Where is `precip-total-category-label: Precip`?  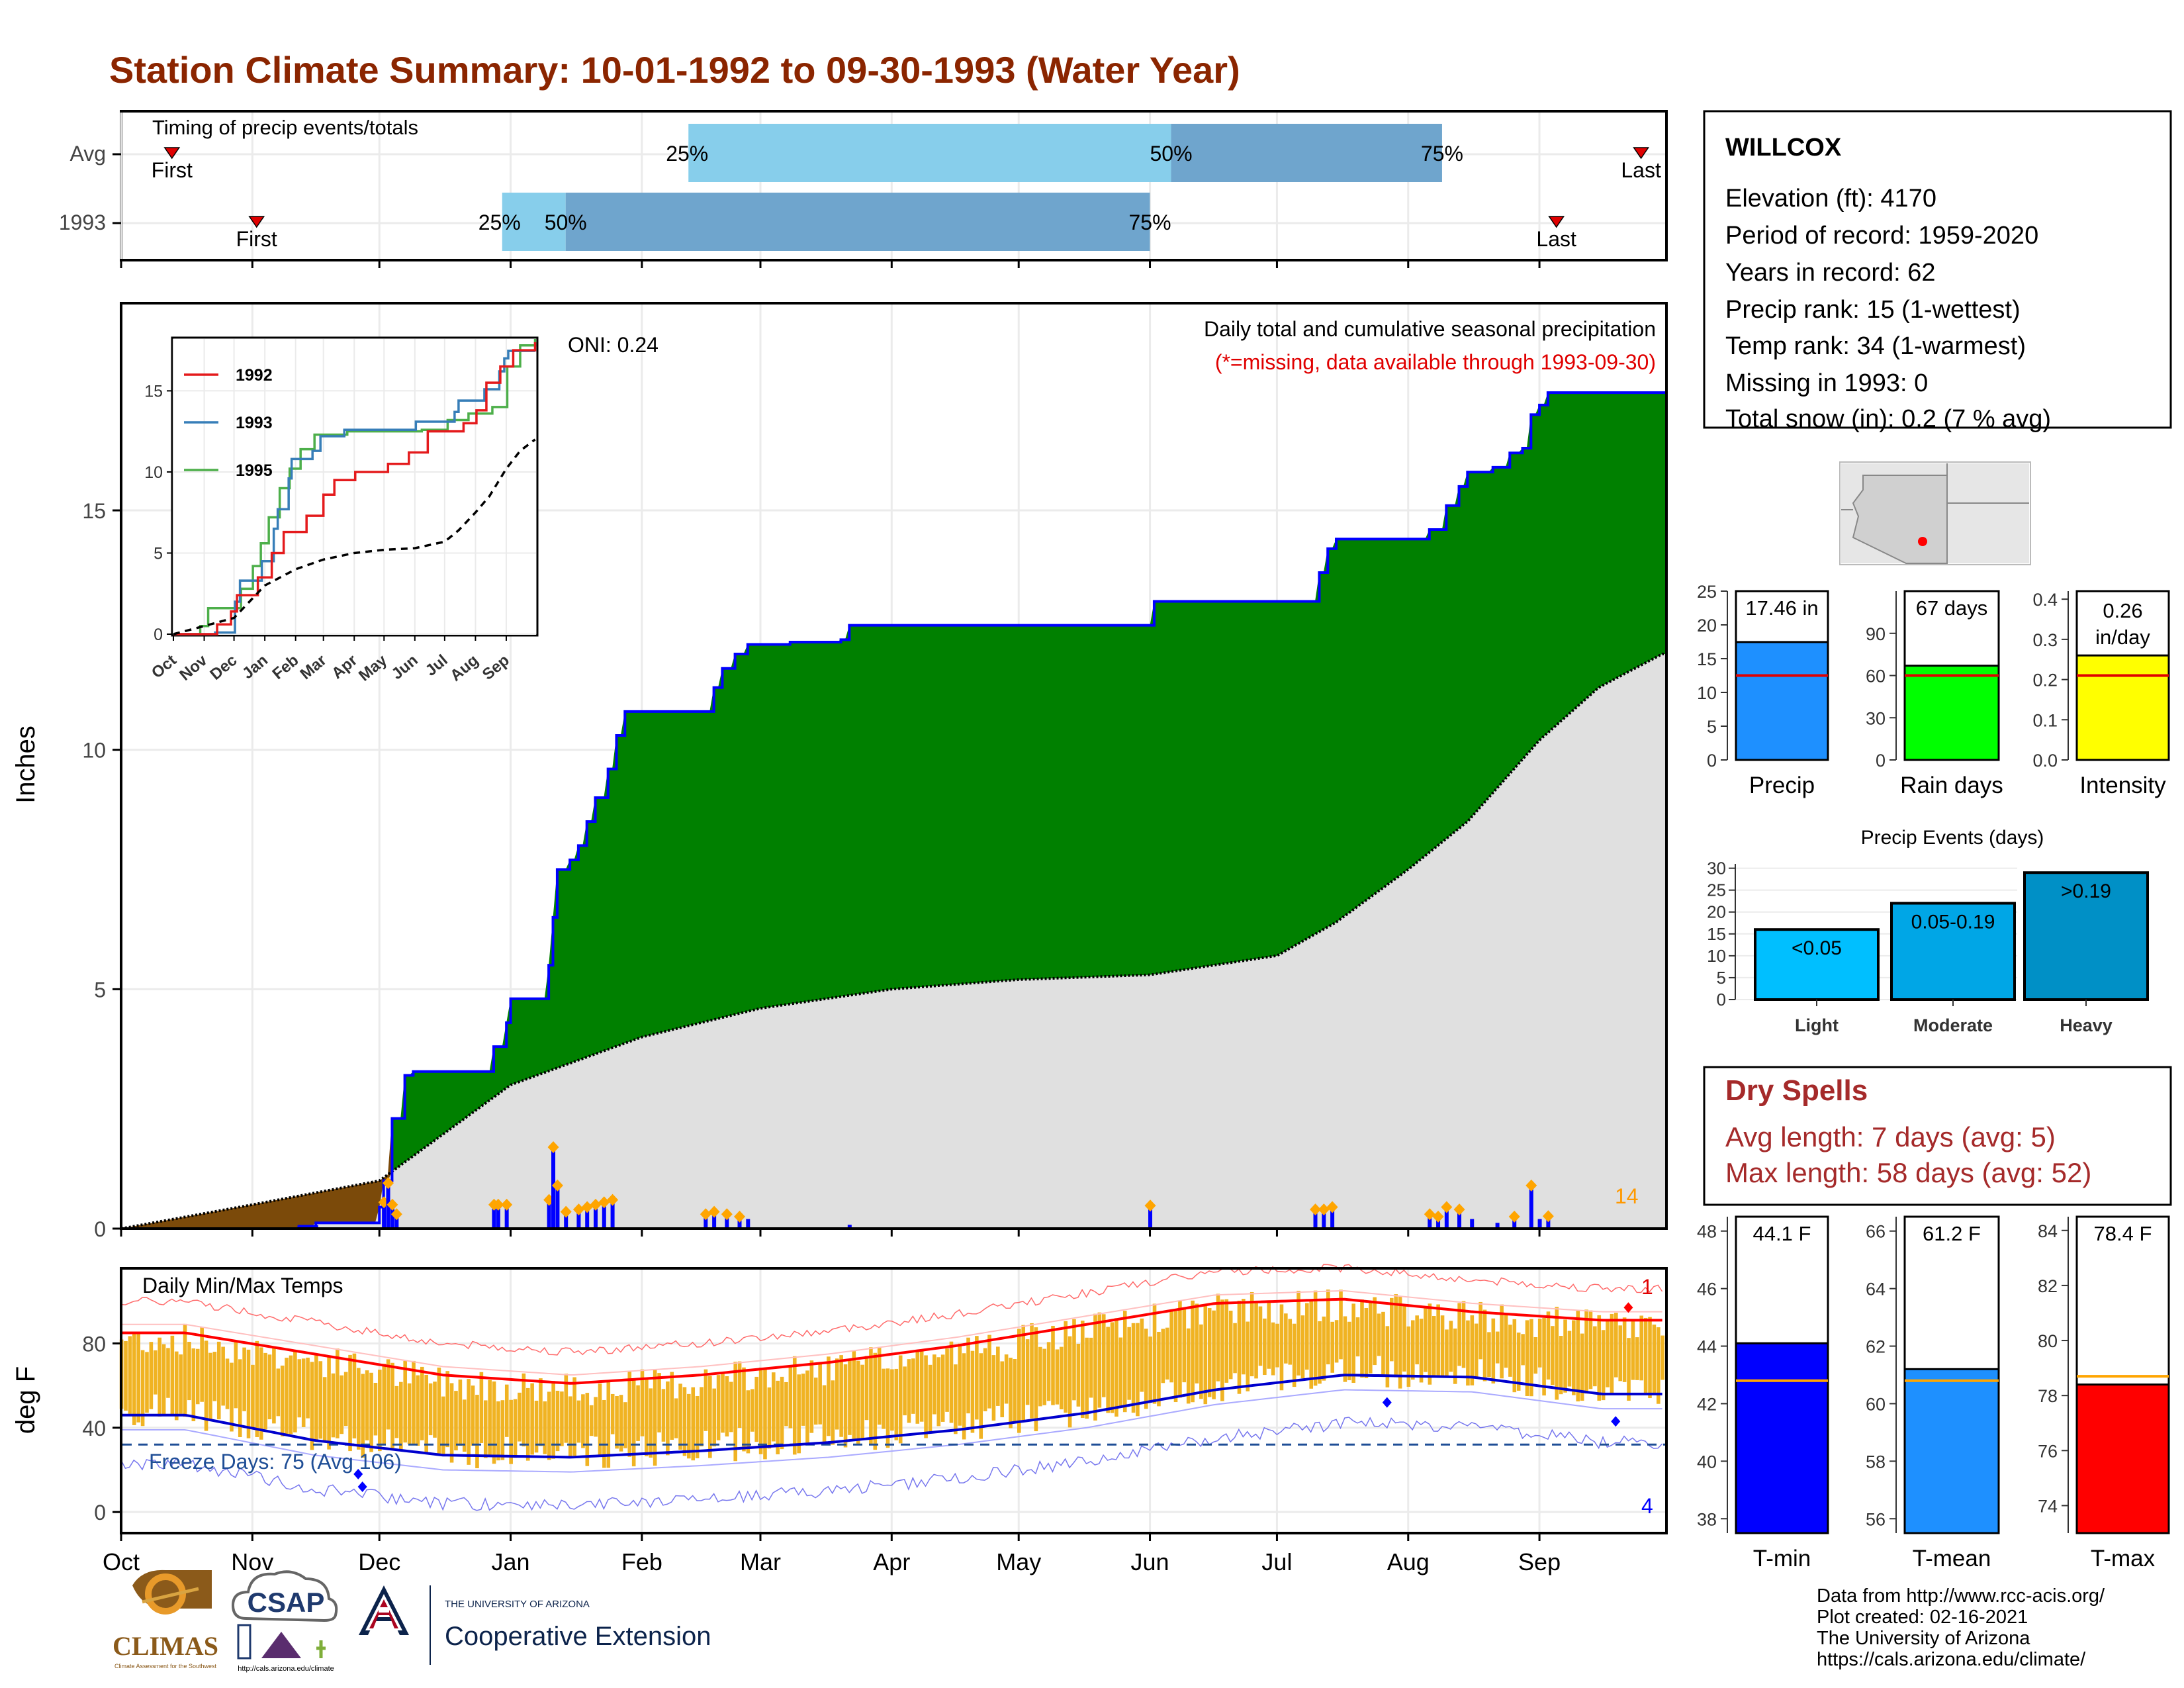 precip-total-category-label: Precip is located at coordinates (1782, 785).